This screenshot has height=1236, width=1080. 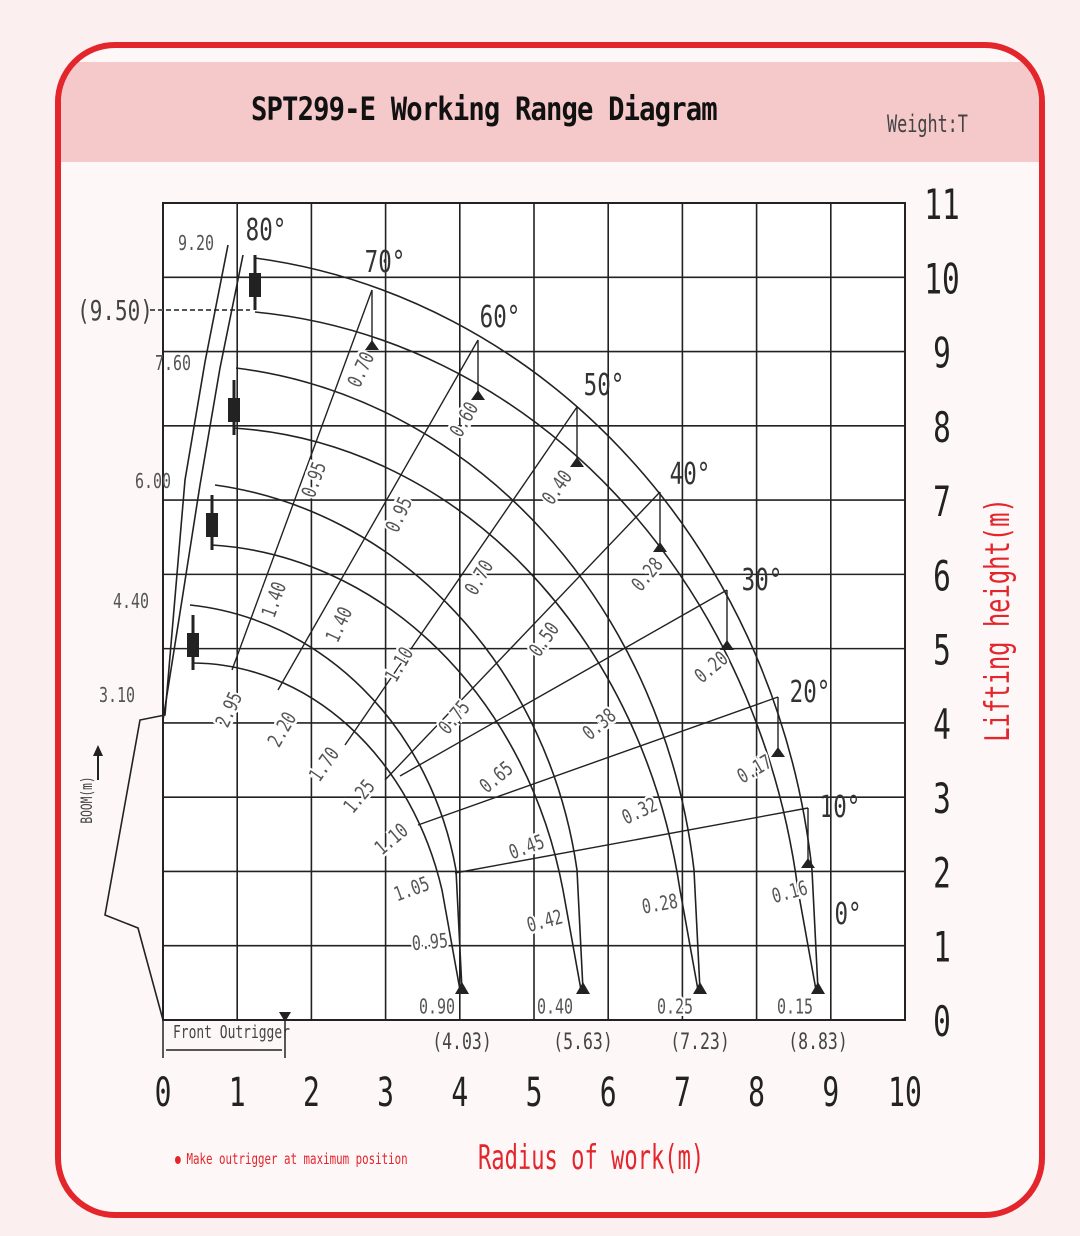 What do you see at coordinates (942, 947) in the screenshot?
I see `y-tick-label: 1` at bounding box center [942, 947].